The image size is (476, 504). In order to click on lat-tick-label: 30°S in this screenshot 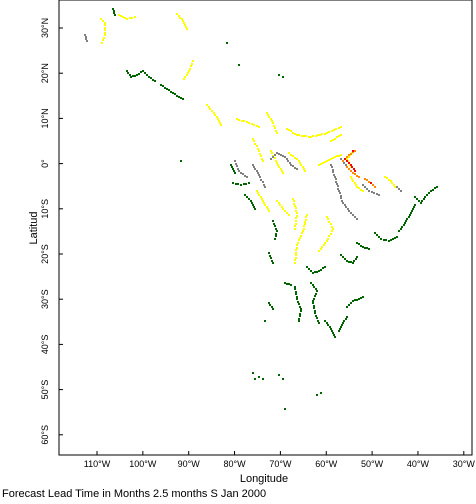, I will do `click(45, 299)`.